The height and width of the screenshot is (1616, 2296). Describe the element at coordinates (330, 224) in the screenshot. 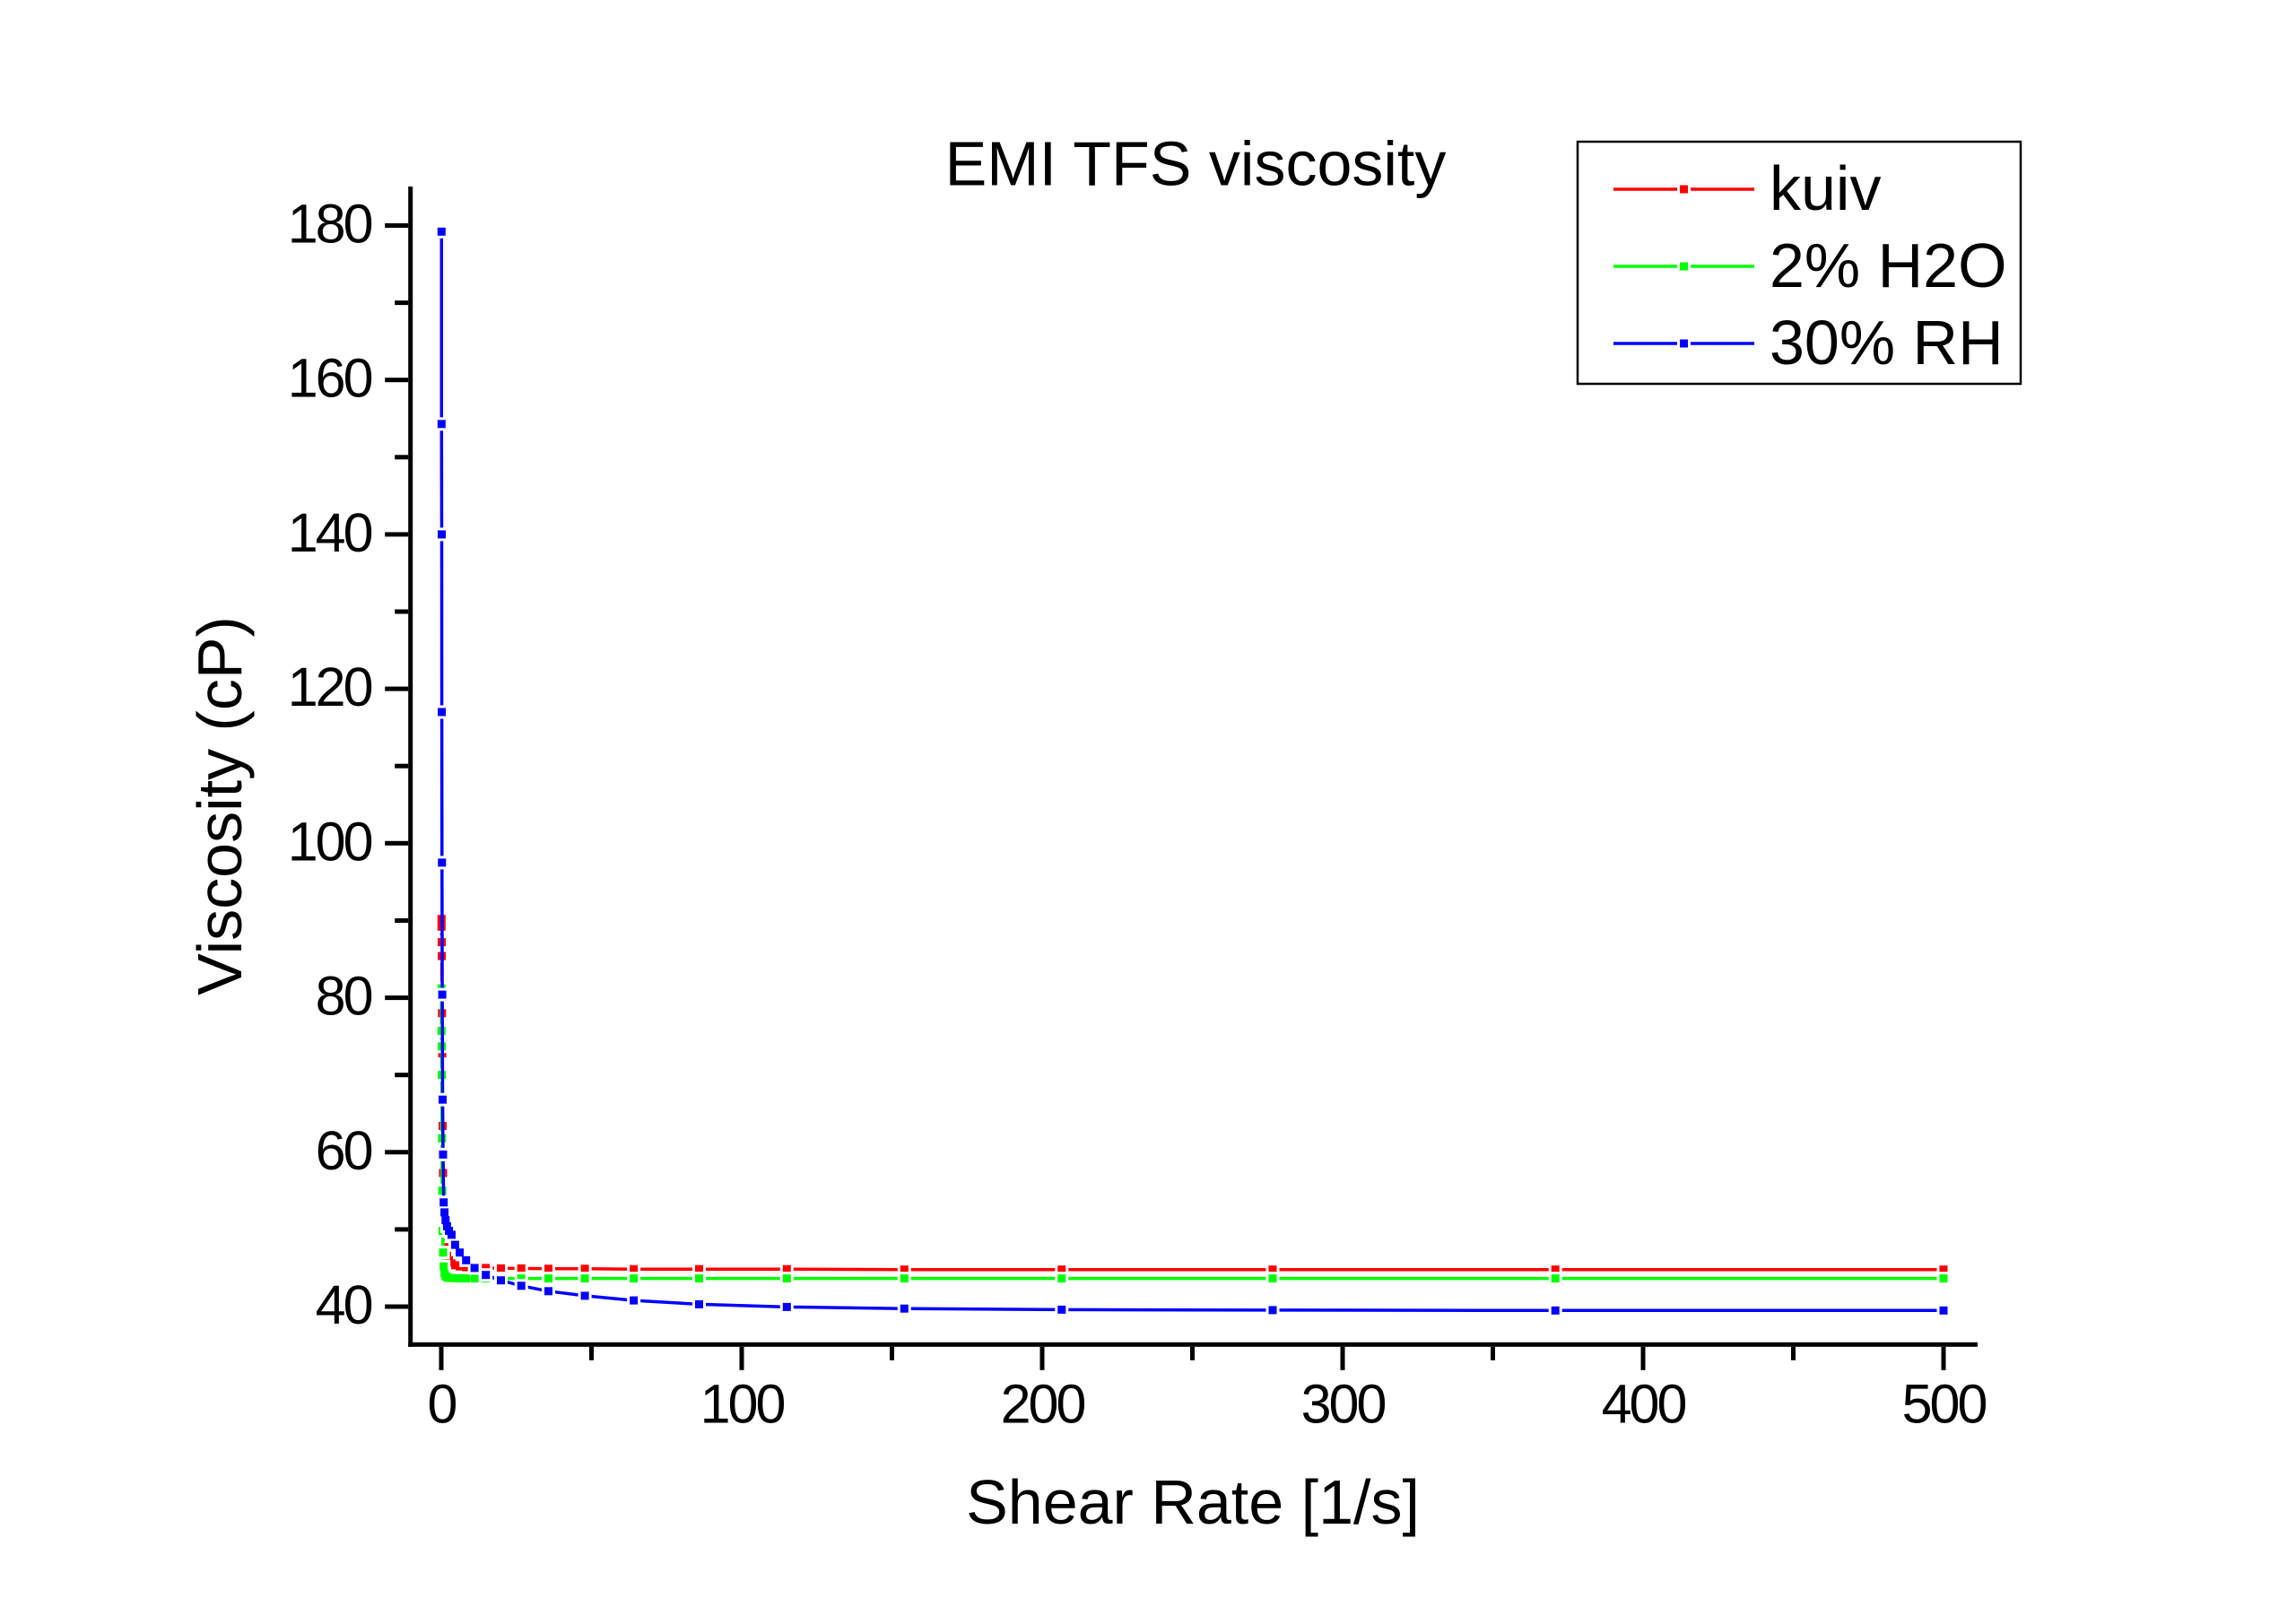

I see `svg-text: 180` at that location.